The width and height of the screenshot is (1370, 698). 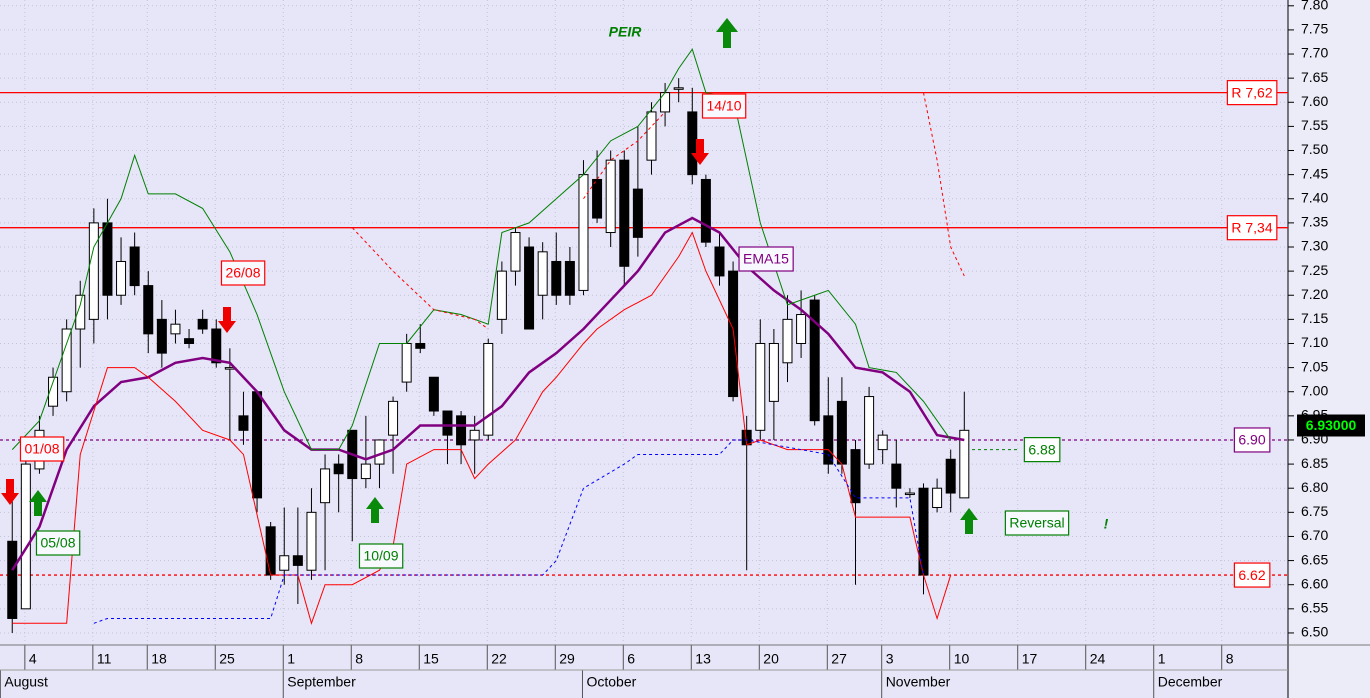 What do you see at coordinates (1314, 6) in the screenshot?
I see `y-tick-label: 7.80` at bounding box center [1314, 6].